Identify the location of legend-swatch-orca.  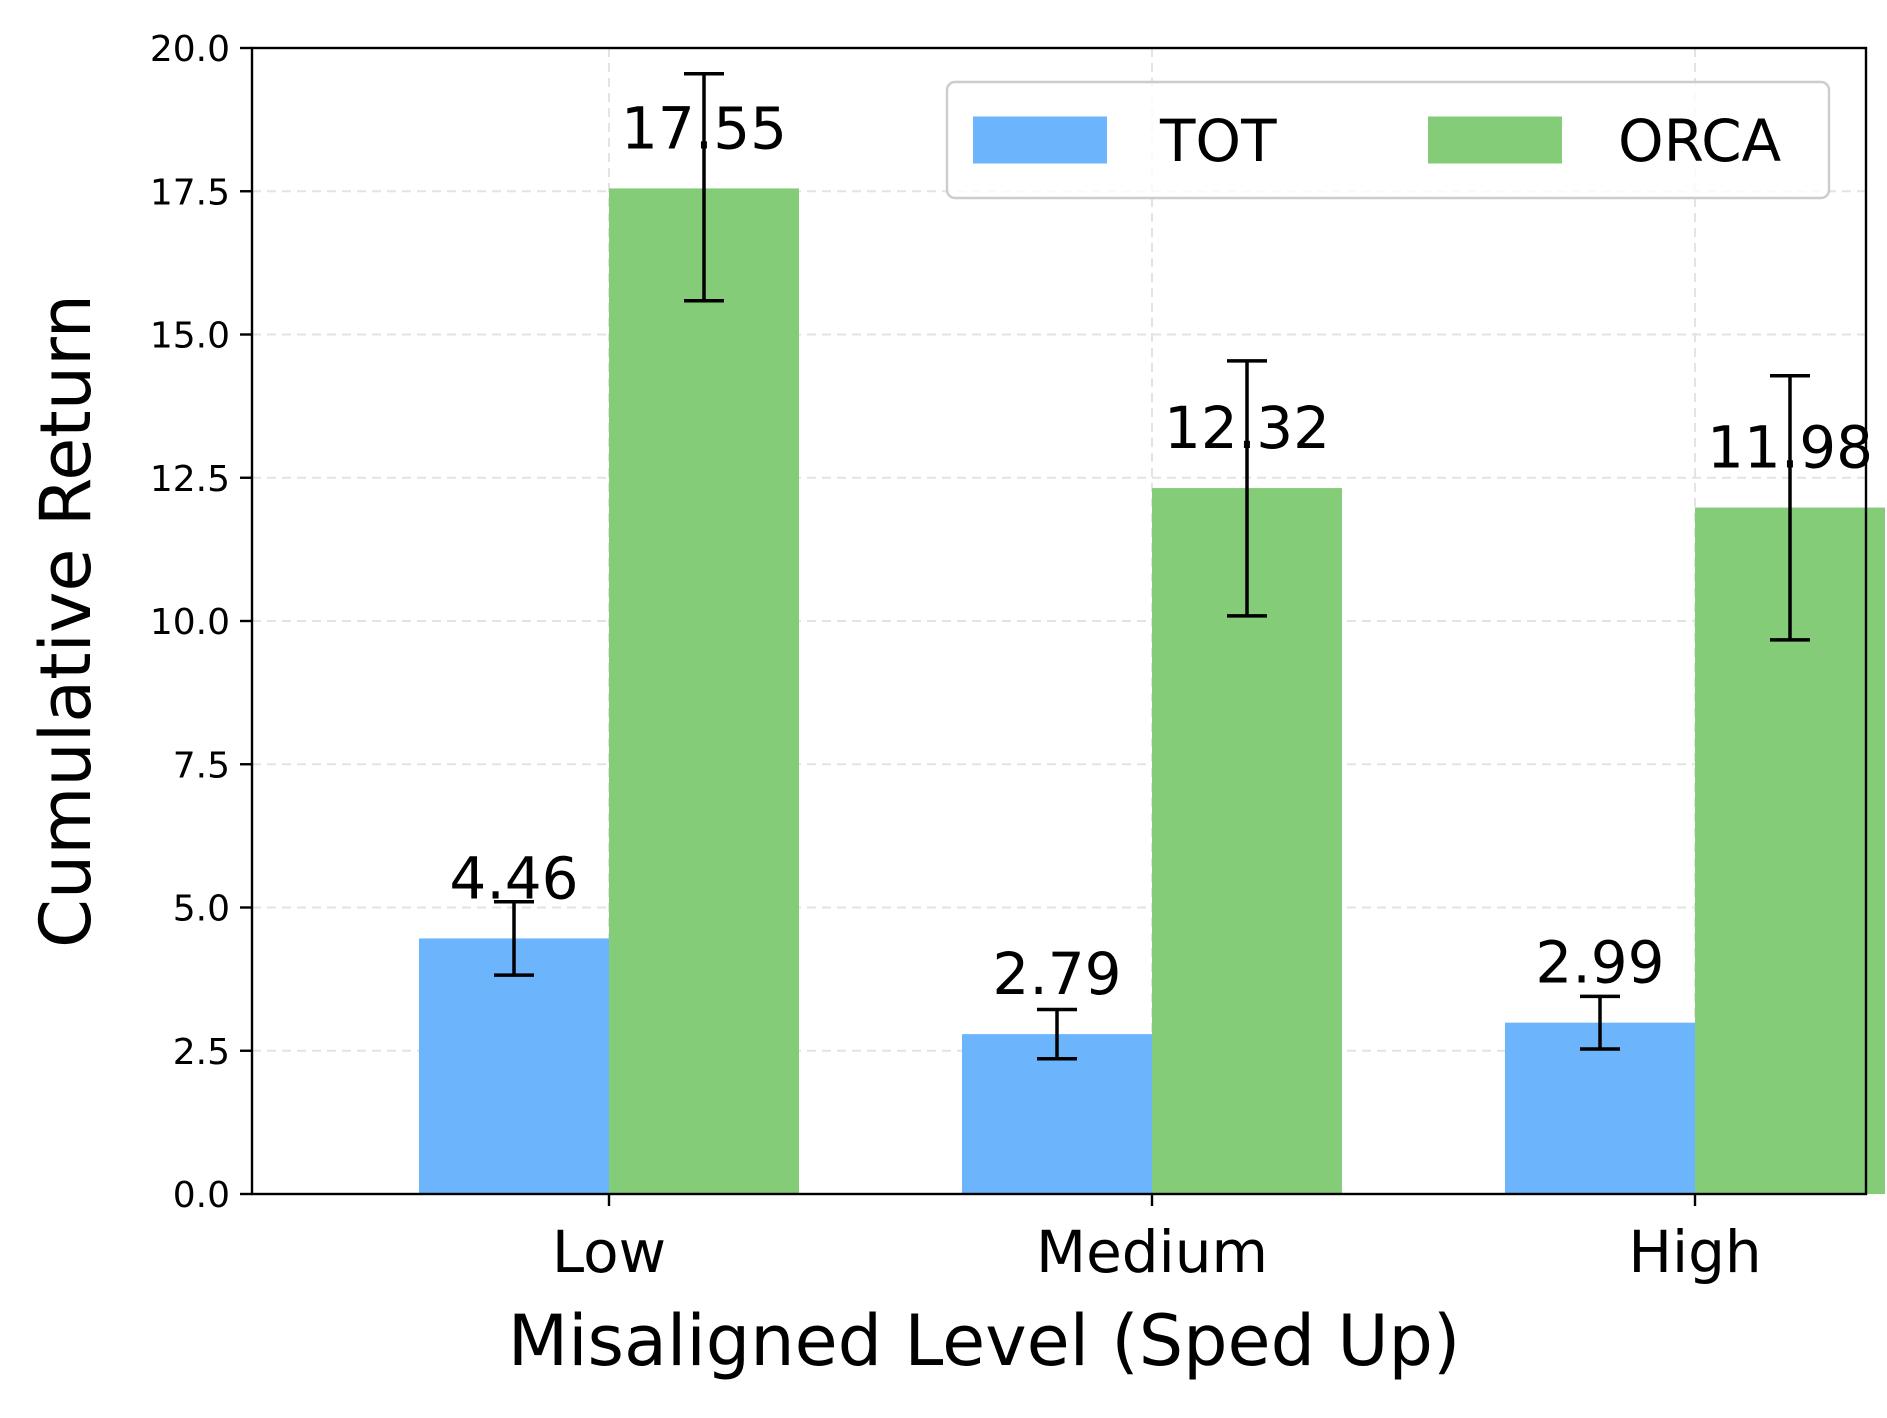
(1495, 140).